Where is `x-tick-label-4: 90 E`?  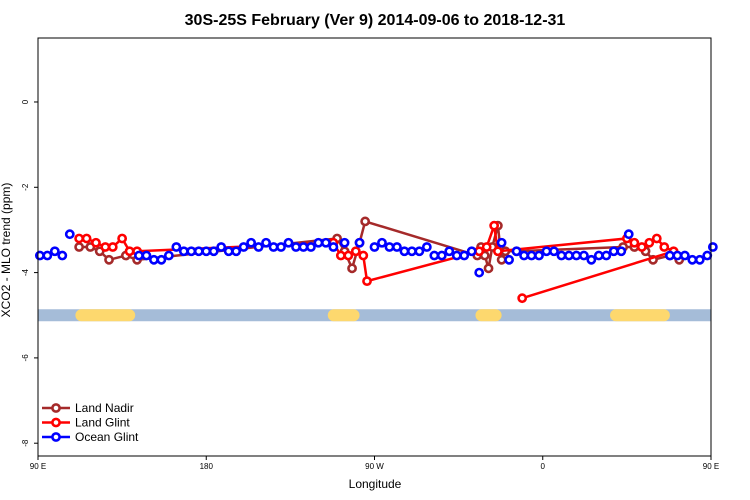
x-tick-label-4: 90 E is located at coordinates (711, 466).